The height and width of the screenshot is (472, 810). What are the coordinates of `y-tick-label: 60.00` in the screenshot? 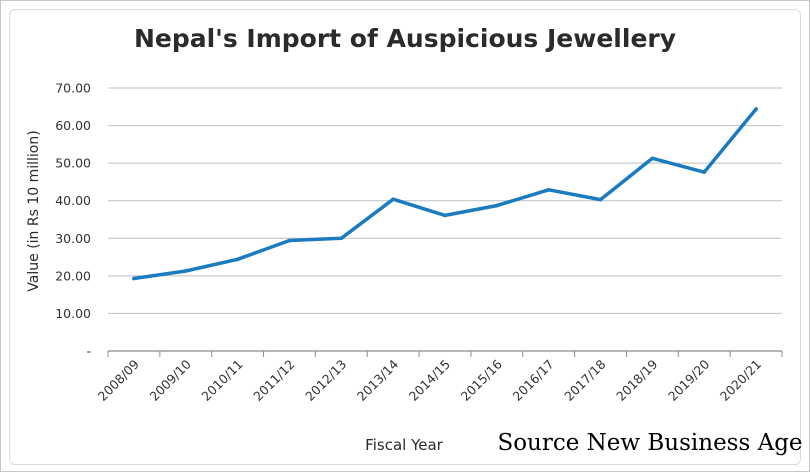 It's located at (73, 125).